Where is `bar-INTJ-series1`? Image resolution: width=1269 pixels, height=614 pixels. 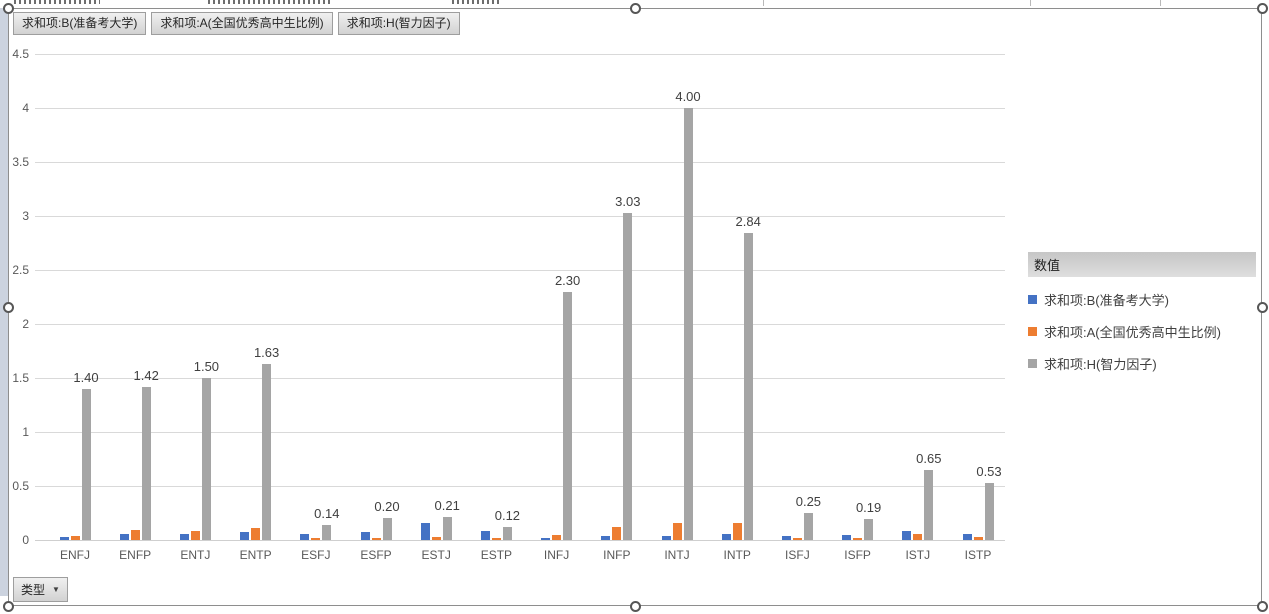 bar-INTJ-series1 is located at coordinates (677, 531).